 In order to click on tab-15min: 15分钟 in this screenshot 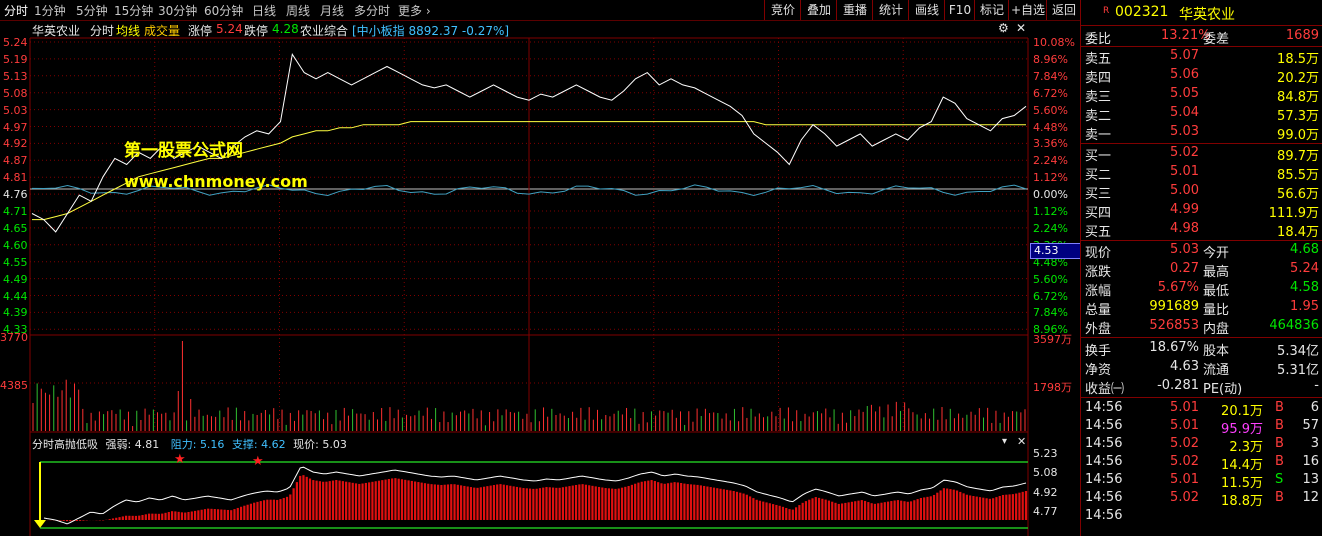, I will do `click(134, 11)`.